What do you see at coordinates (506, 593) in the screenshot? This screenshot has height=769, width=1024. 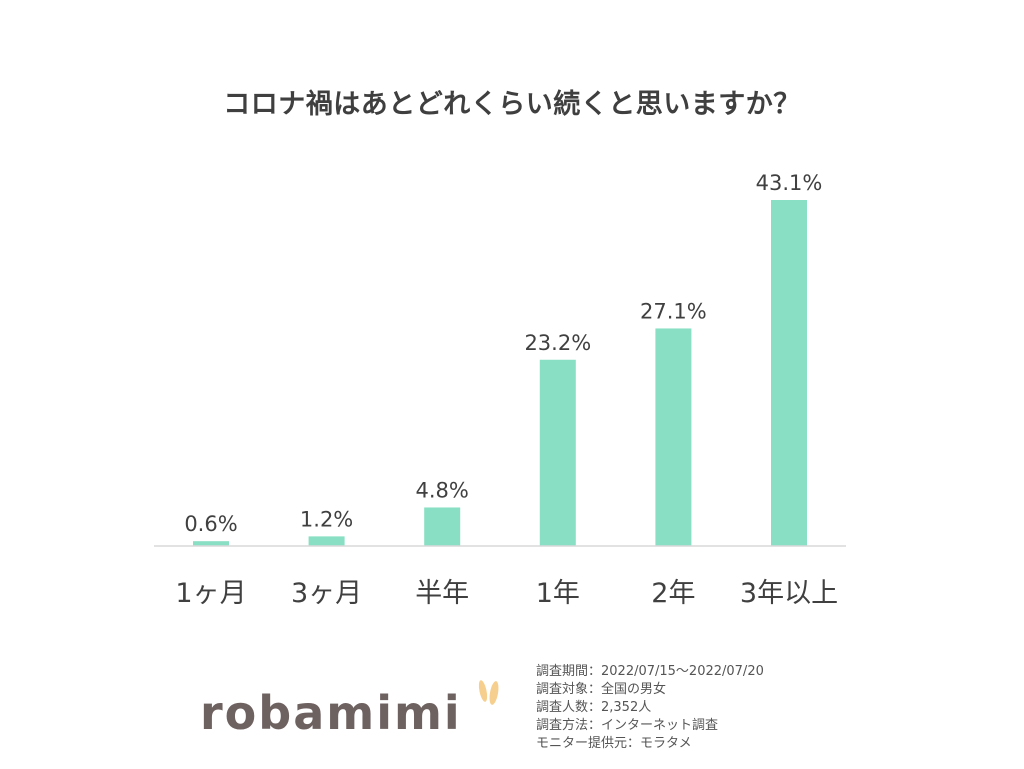 I see `category-labels-group: 1ヶ月 3ヶ月 半年 1年 2年 3年以上` at bounding box center [506, 593].